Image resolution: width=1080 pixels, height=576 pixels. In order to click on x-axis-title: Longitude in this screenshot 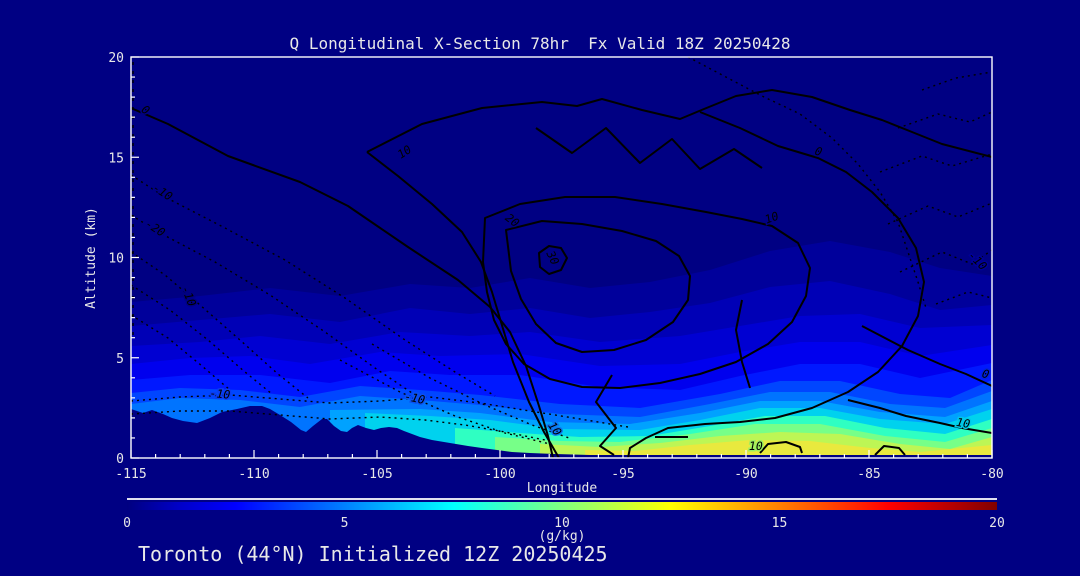, I will do `click(562, 488)`.